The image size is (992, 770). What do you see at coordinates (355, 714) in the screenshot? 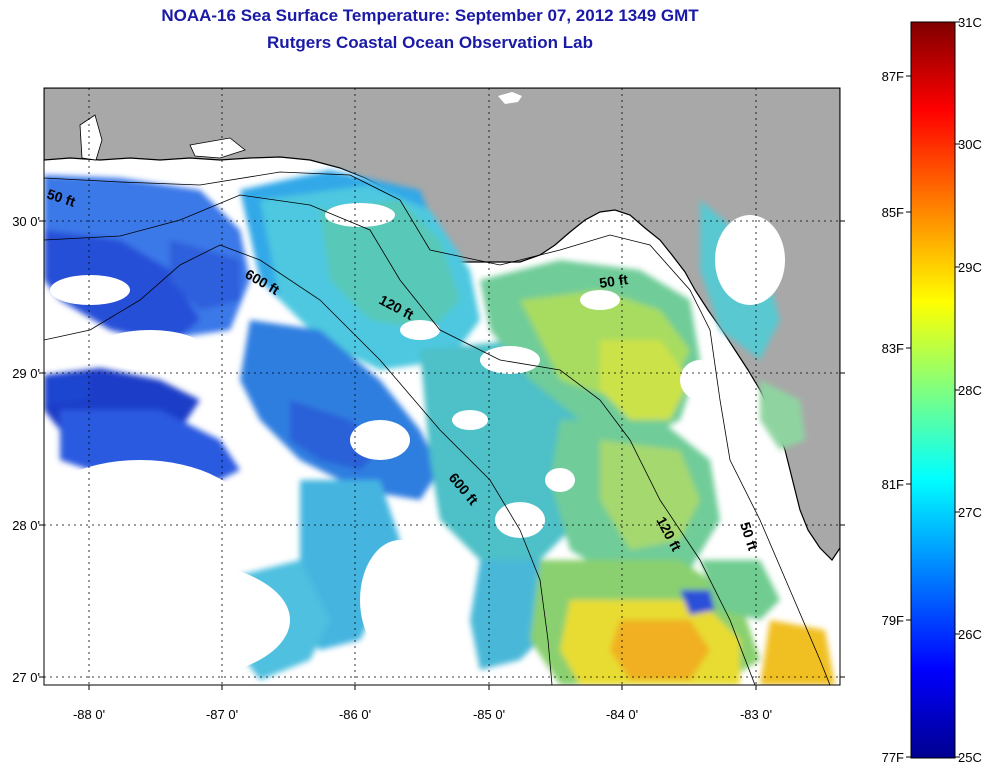
I see `lon-tick-label: -86 0'` at bounding box center [355, 714].